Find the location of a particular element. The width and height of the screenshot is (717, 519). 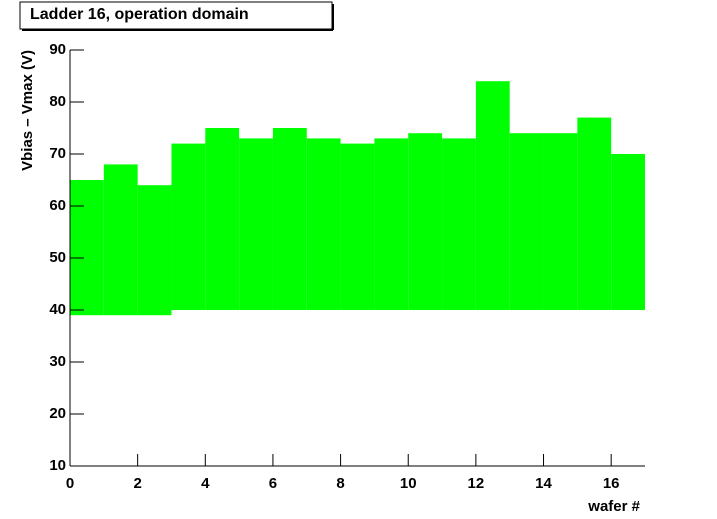

y-tick-label: 50 is located at coordinates (57, 257).